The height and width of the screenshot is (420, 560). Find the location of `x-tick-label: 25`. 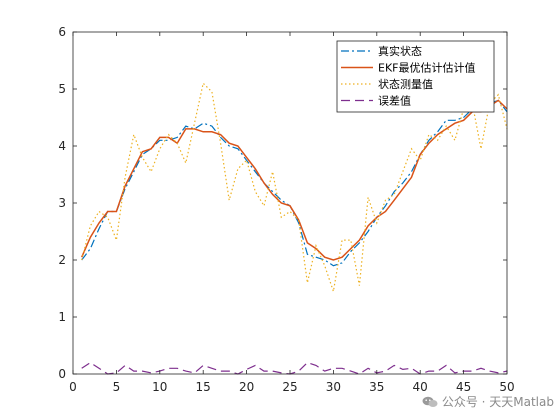

x-tick-label: 25 is located at coordinates (289, 387).